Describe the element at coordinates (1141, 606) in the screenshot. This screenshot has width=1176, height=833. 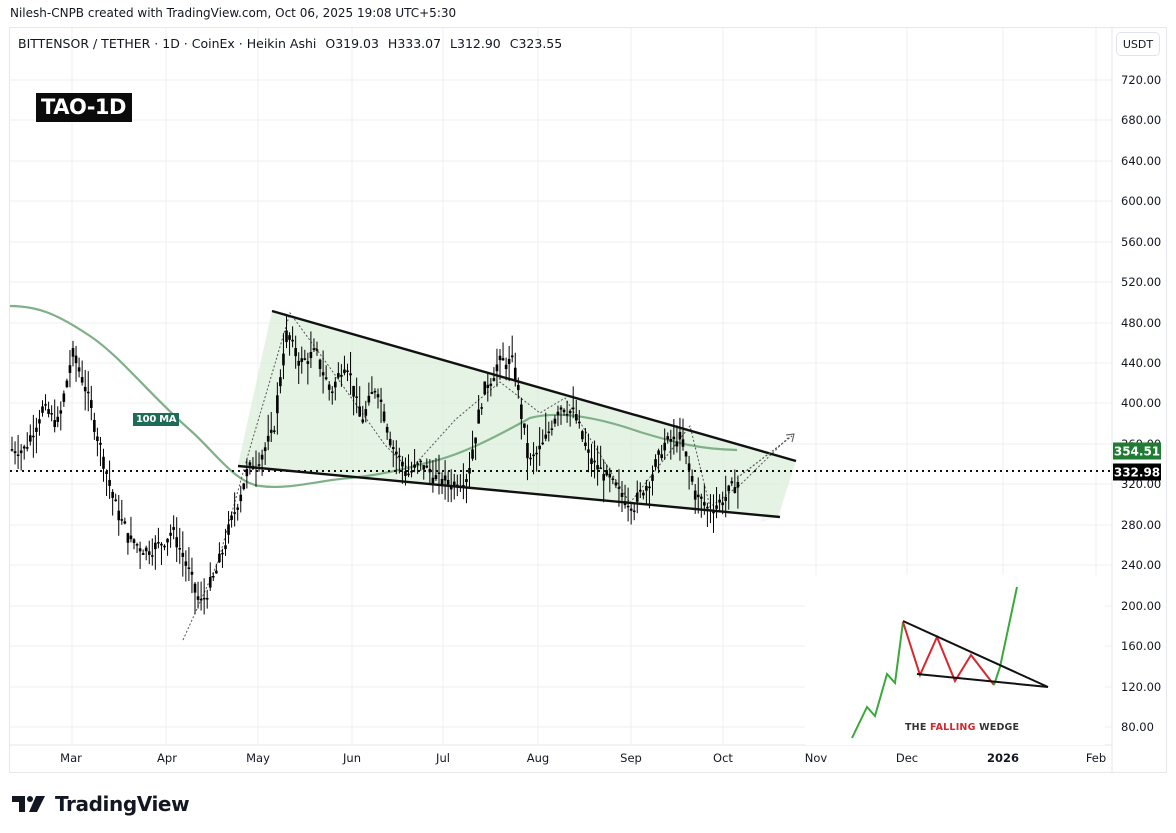
I see `price-tick: 200.00` at that location.